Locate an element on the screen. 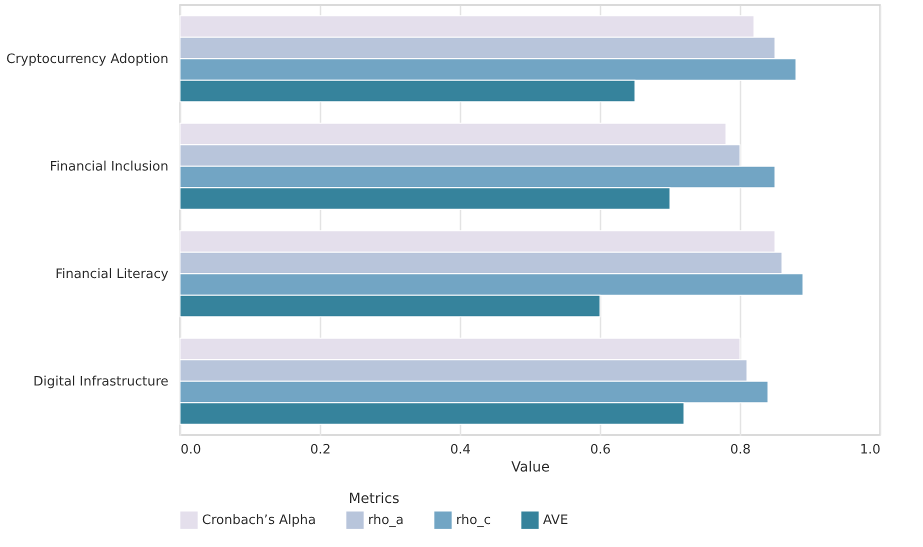 Image resolution: width=923 pixels, height=547 pixels. y-tick-label: Financial Inclusion is located at coordinates (109, 166).